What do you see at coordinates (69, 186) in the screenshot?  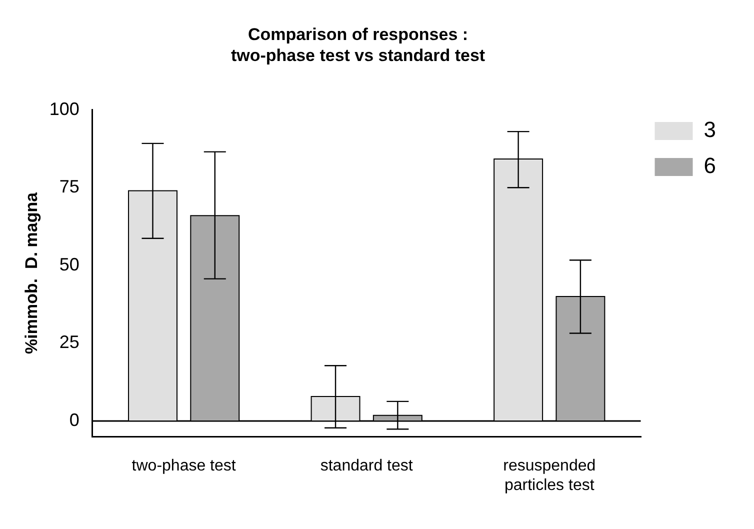 I see `y-tick-label: 75` at bounding box center [69, 186].